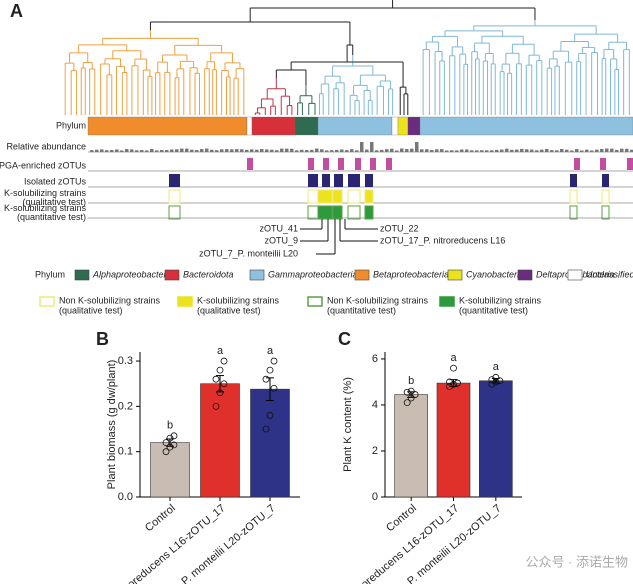 This screenshot has height=584, width=633. I want to click on panel-letter: C, so click(344, 339).